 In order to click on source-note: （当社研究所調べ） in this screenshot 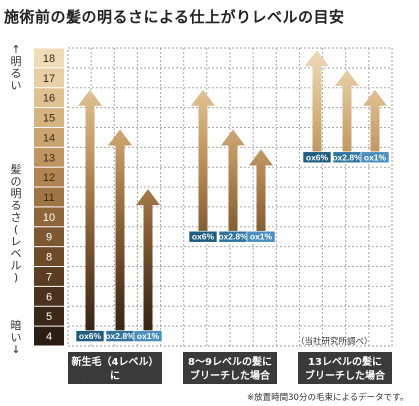, I will do `click(334, 342)`.